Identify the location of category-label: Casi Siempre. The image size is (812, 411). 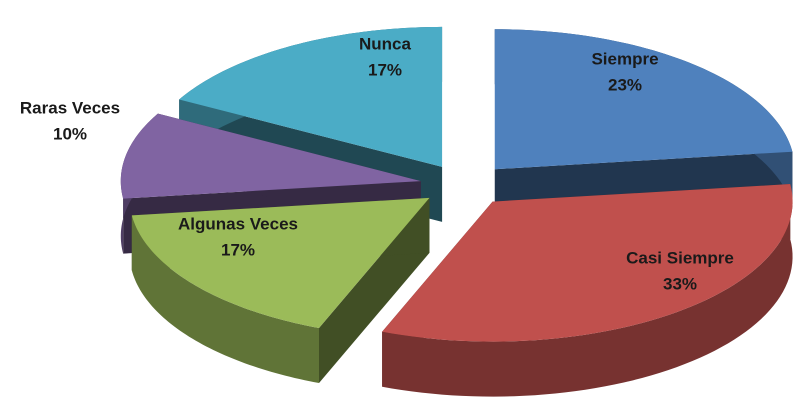
(680, 257).